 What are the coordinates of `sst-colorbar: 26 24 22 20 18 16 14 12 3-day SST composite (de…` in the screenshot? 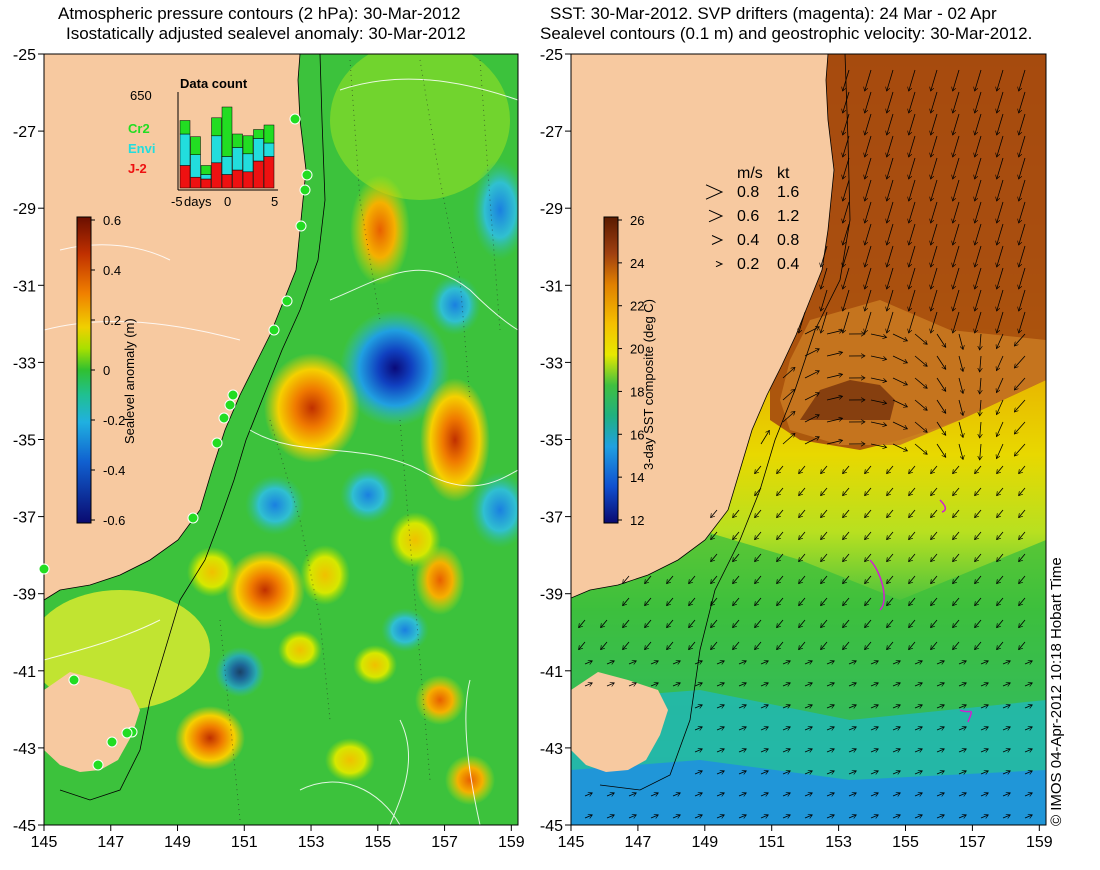 It's located at (629, 370).